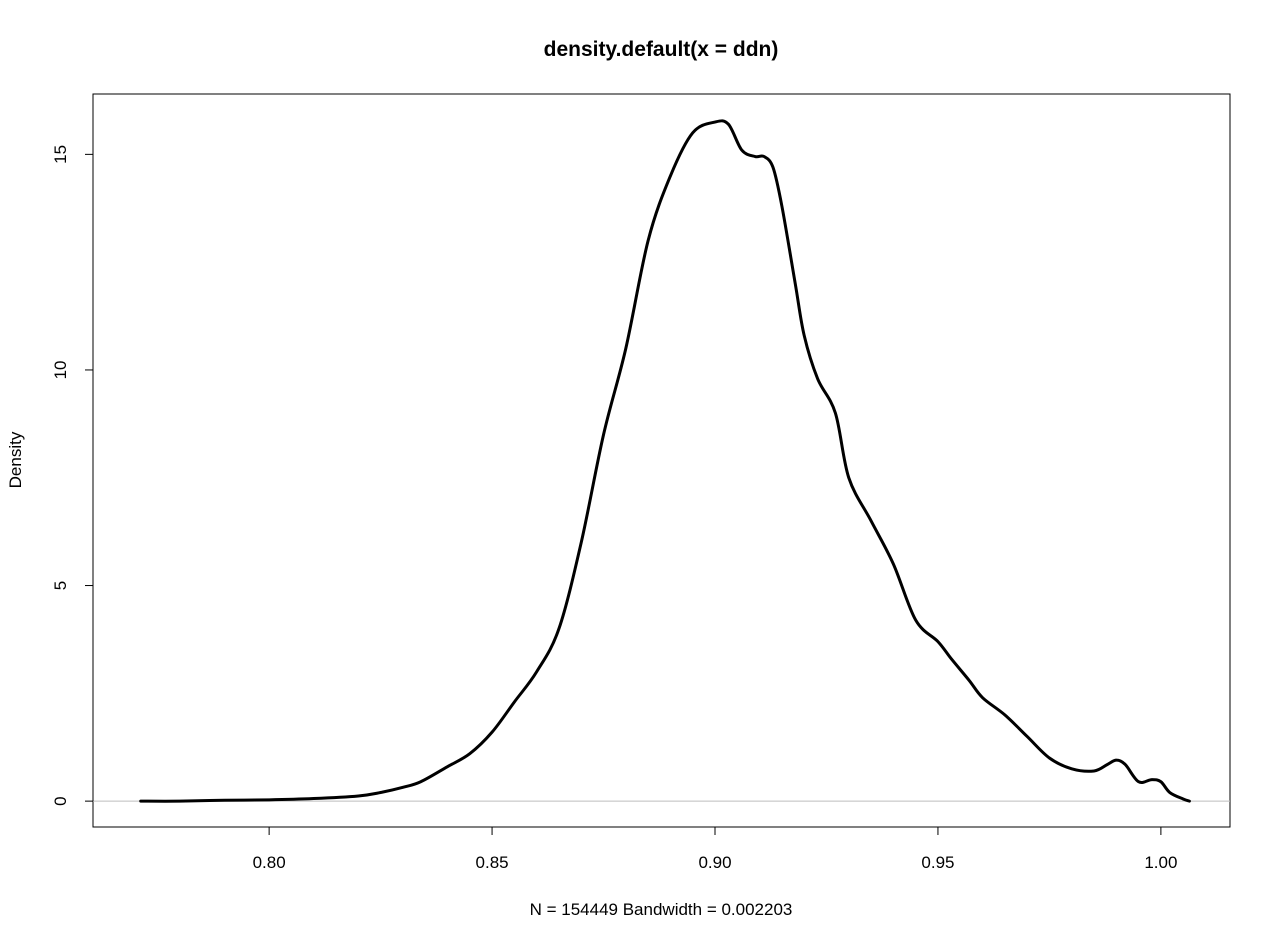  Describe the element at coordinates (15, 459) in the screenshot. I see `y-axis-label: Density` at that location.